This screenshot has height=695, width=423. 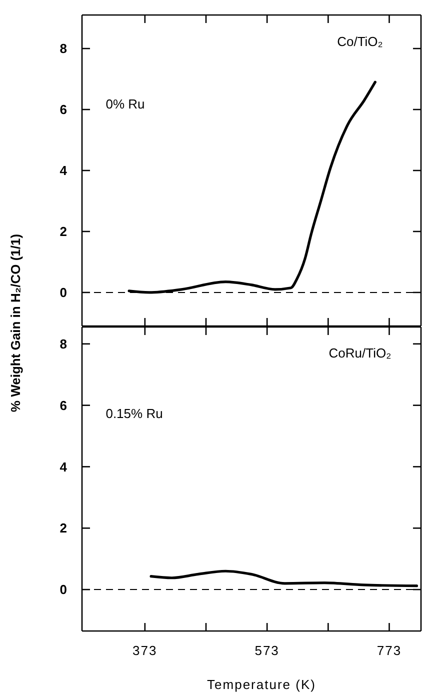 I want to click on annotation: Co/TiO₂, so click(x=360, y=42).